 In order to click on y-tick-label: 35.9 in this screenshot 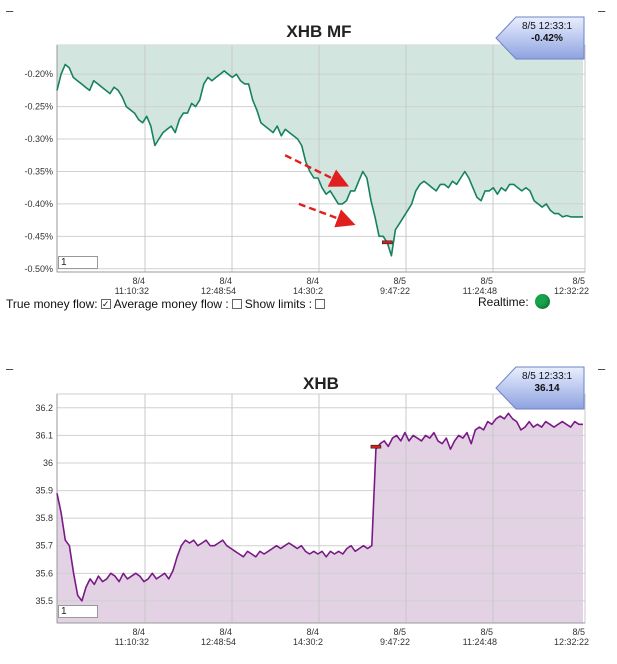, I will do `click(44, 491)`.